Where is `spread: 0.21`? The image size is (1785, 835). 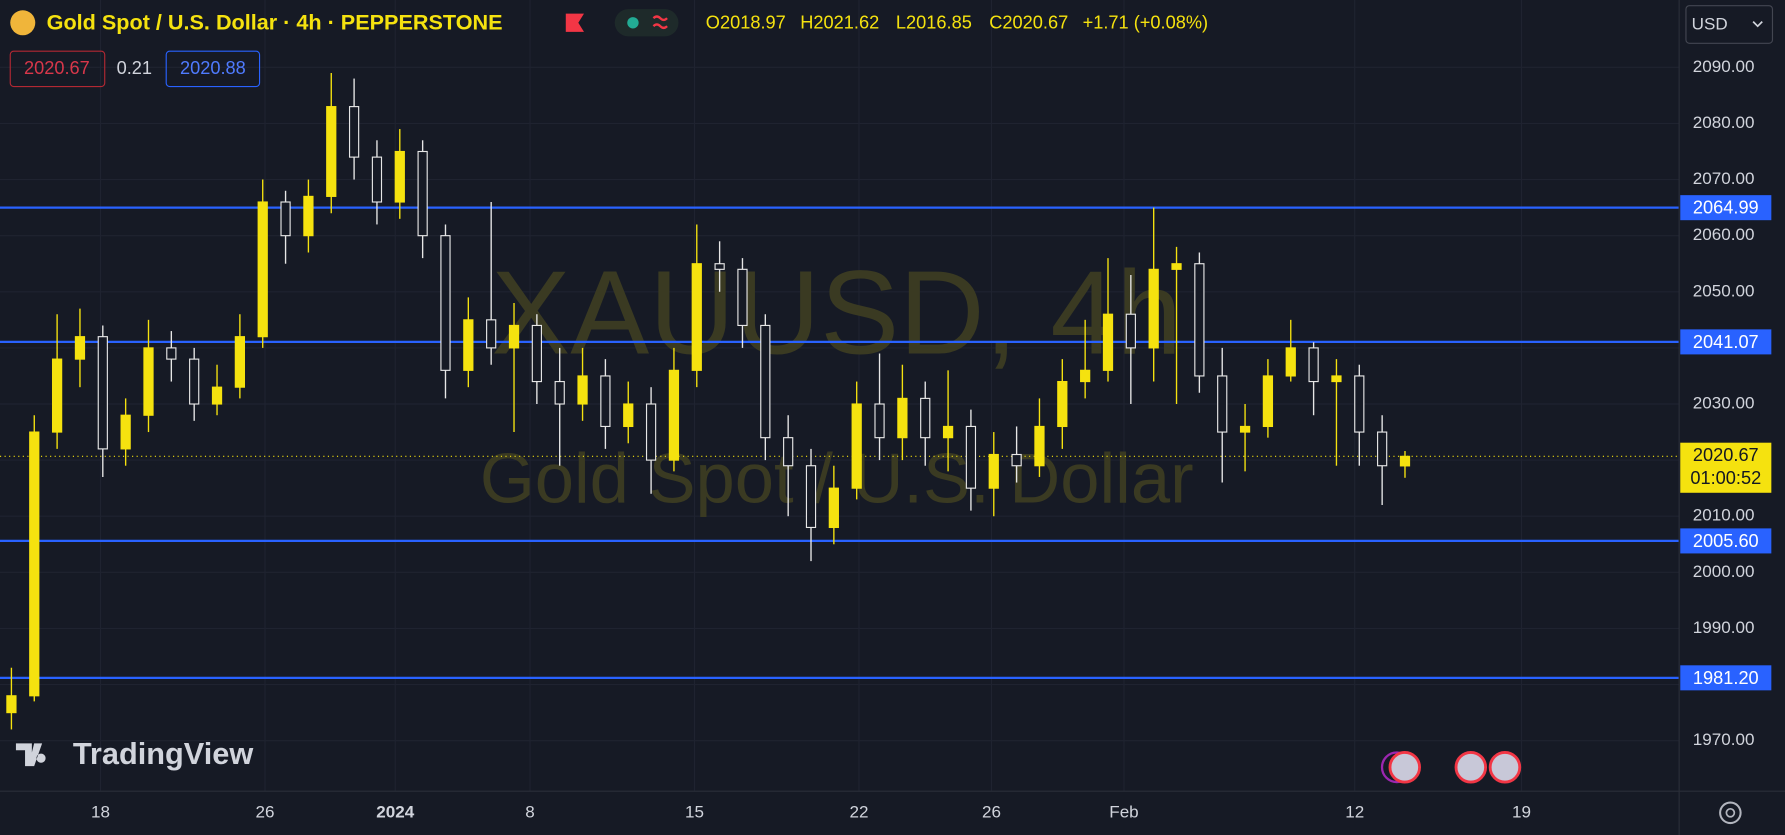
spread: 0.21 is located at coordinates (134, 68).